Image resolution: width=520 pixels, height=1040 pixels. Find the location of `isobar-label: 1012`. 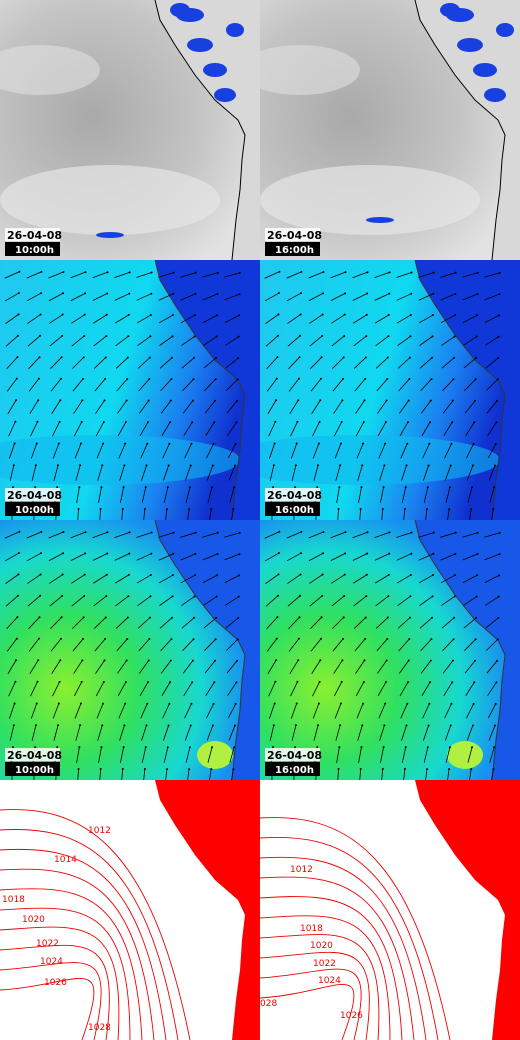

isobar-label: 1012 is located at coordinates (301, 870).